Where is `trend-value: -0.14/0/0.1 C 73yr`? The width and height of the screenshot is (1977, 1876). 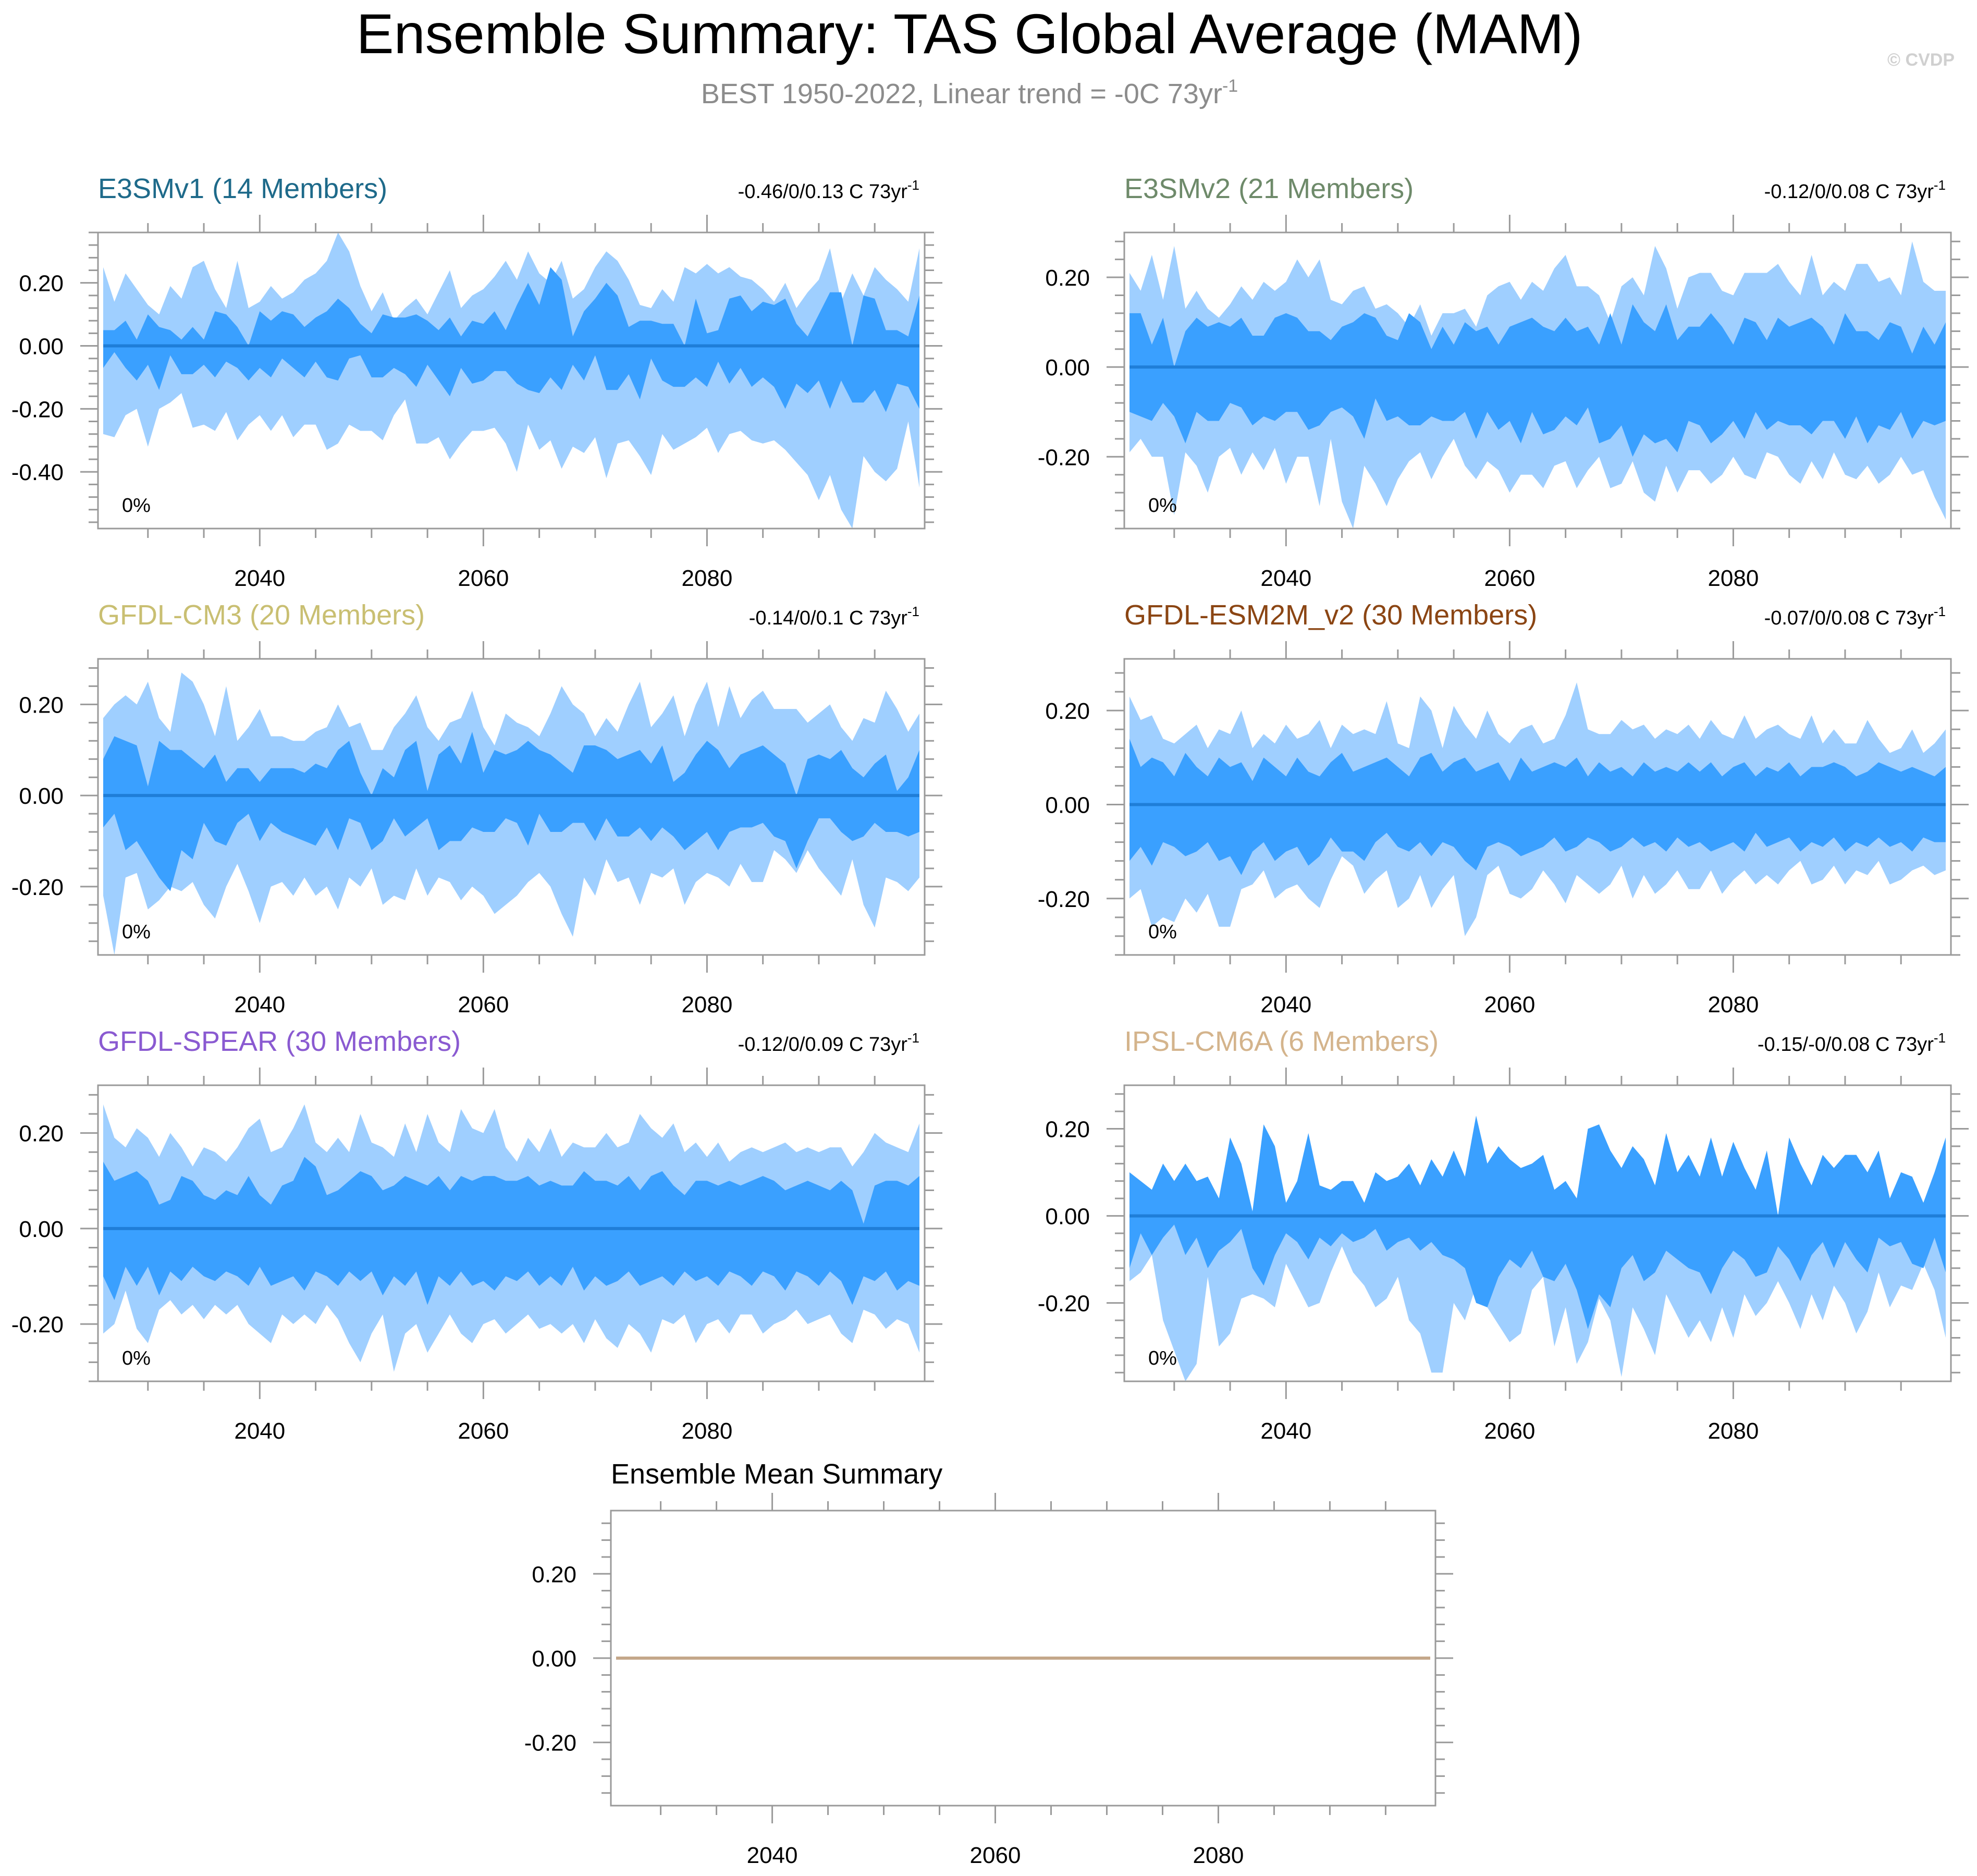 trend-value: -0.14/0/0.1 C 73yr is located at coordinates (828, 618).